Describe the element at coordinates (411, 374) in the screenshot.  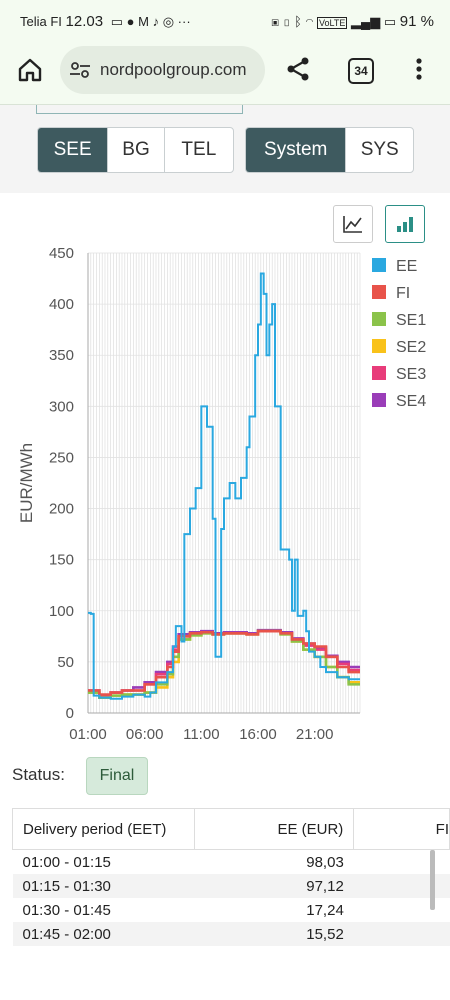
I see `legend-label-se3: SE3` at that location.